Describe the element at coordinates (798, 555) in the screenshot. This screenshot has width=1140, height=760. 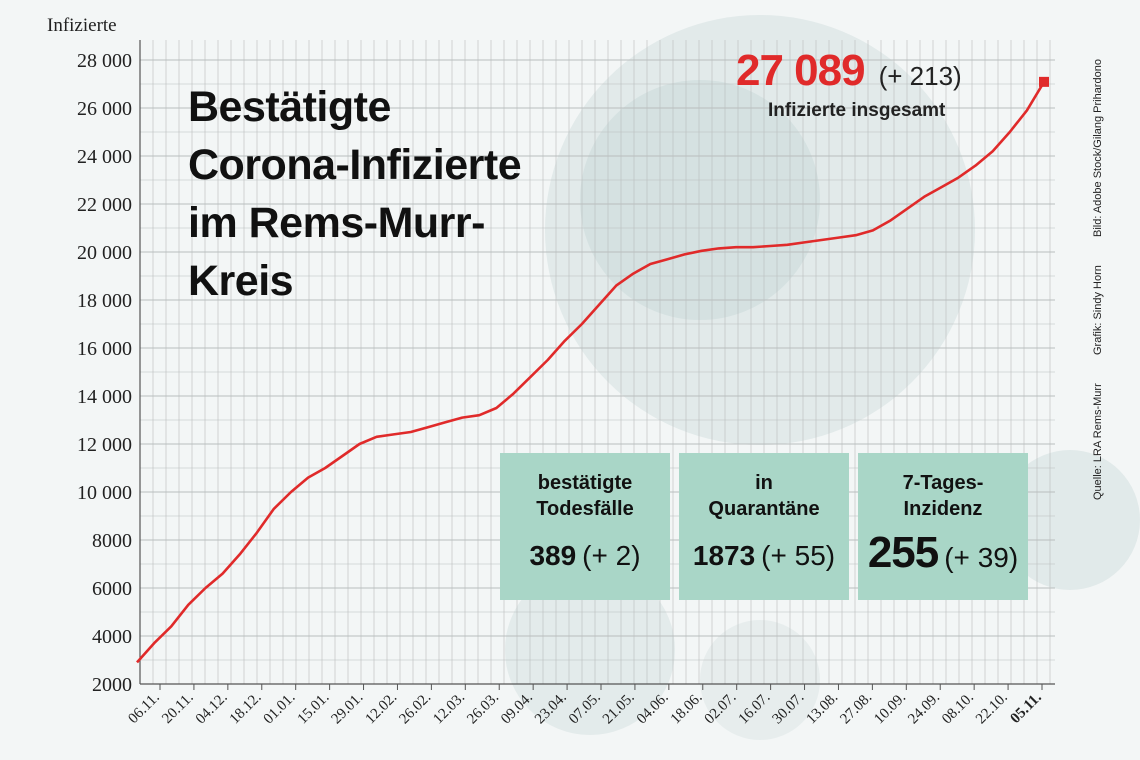
I see `quarantine-delta: (+ 55)` at that location.